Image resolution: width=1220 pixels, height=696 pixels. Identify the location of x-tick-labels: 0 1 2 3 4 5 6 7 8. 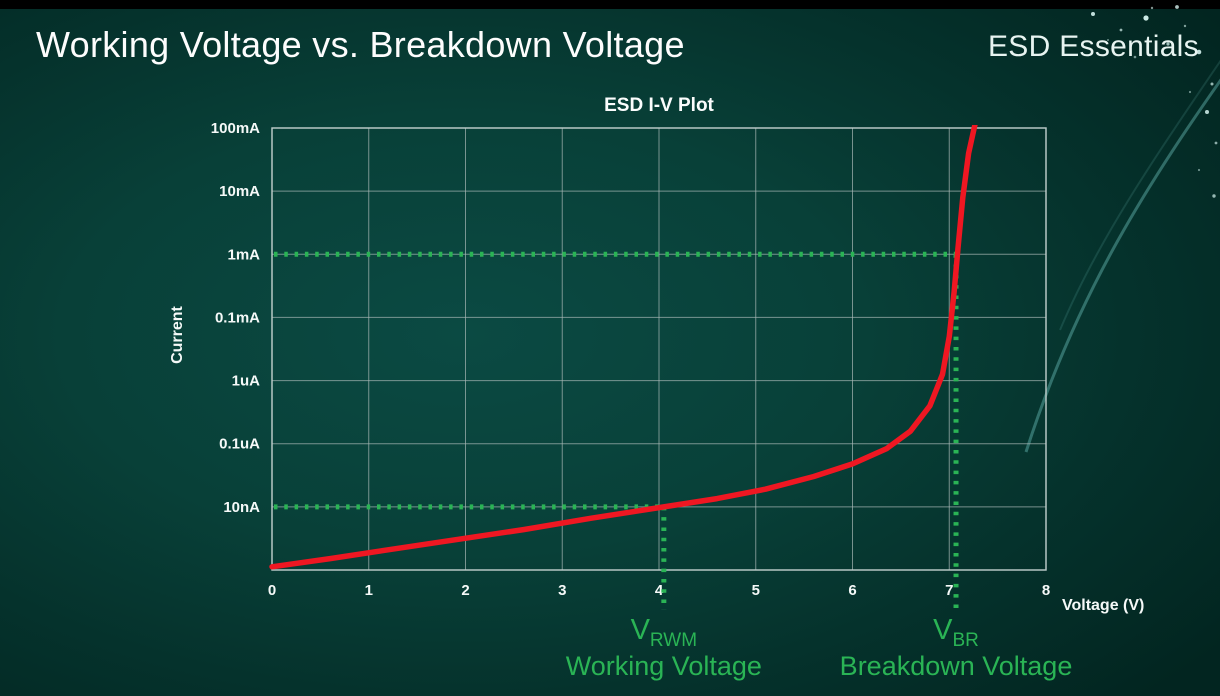
(659, 590).